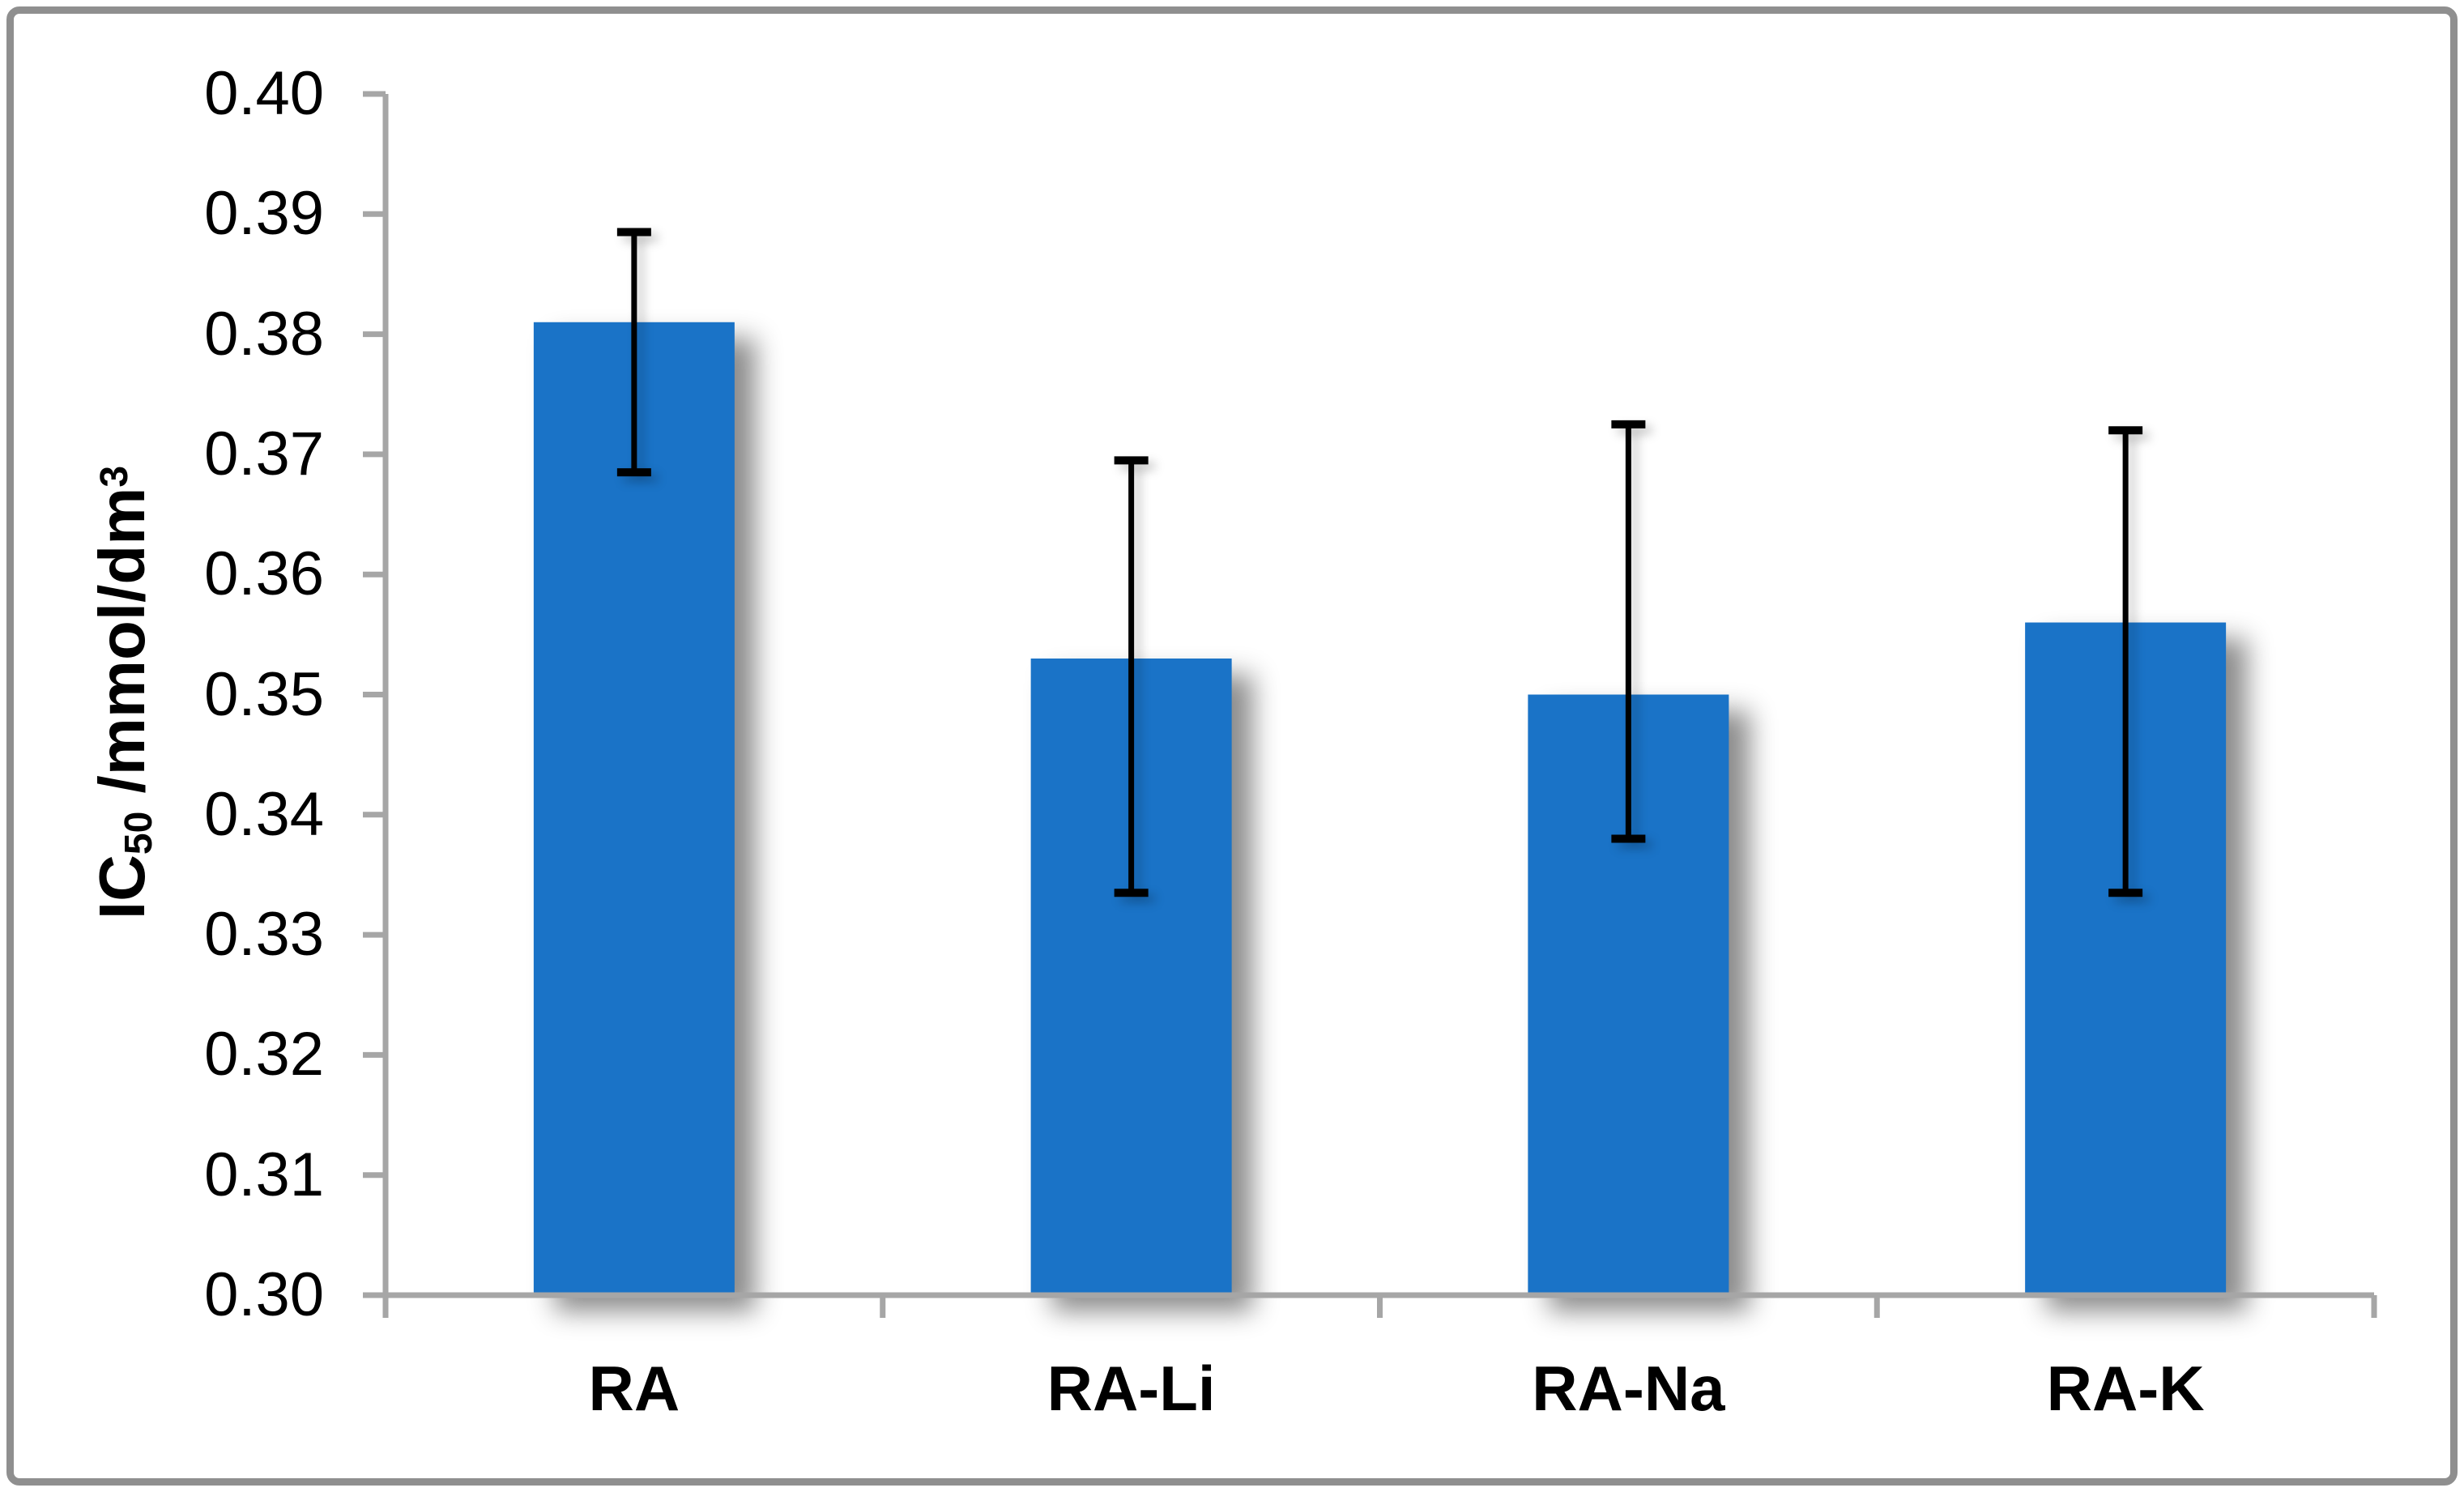 The width and height of the screenshot is (2464, 1492). What do you see at coordinates (264, 214) in the screenshot?
I see `y-tick-label-0.39: 0.39` at bounding box center [264, 214].